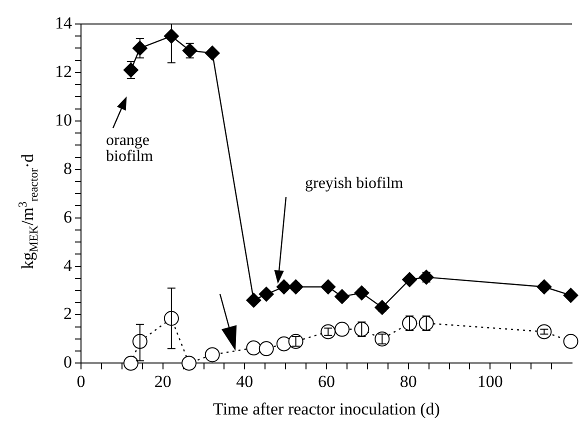 This screenshot has width=580, height=428. What do you see at coordinates (68, 168) in the screenshot?
I see `y-tick-label: 8` at bounding box center [68, 168].